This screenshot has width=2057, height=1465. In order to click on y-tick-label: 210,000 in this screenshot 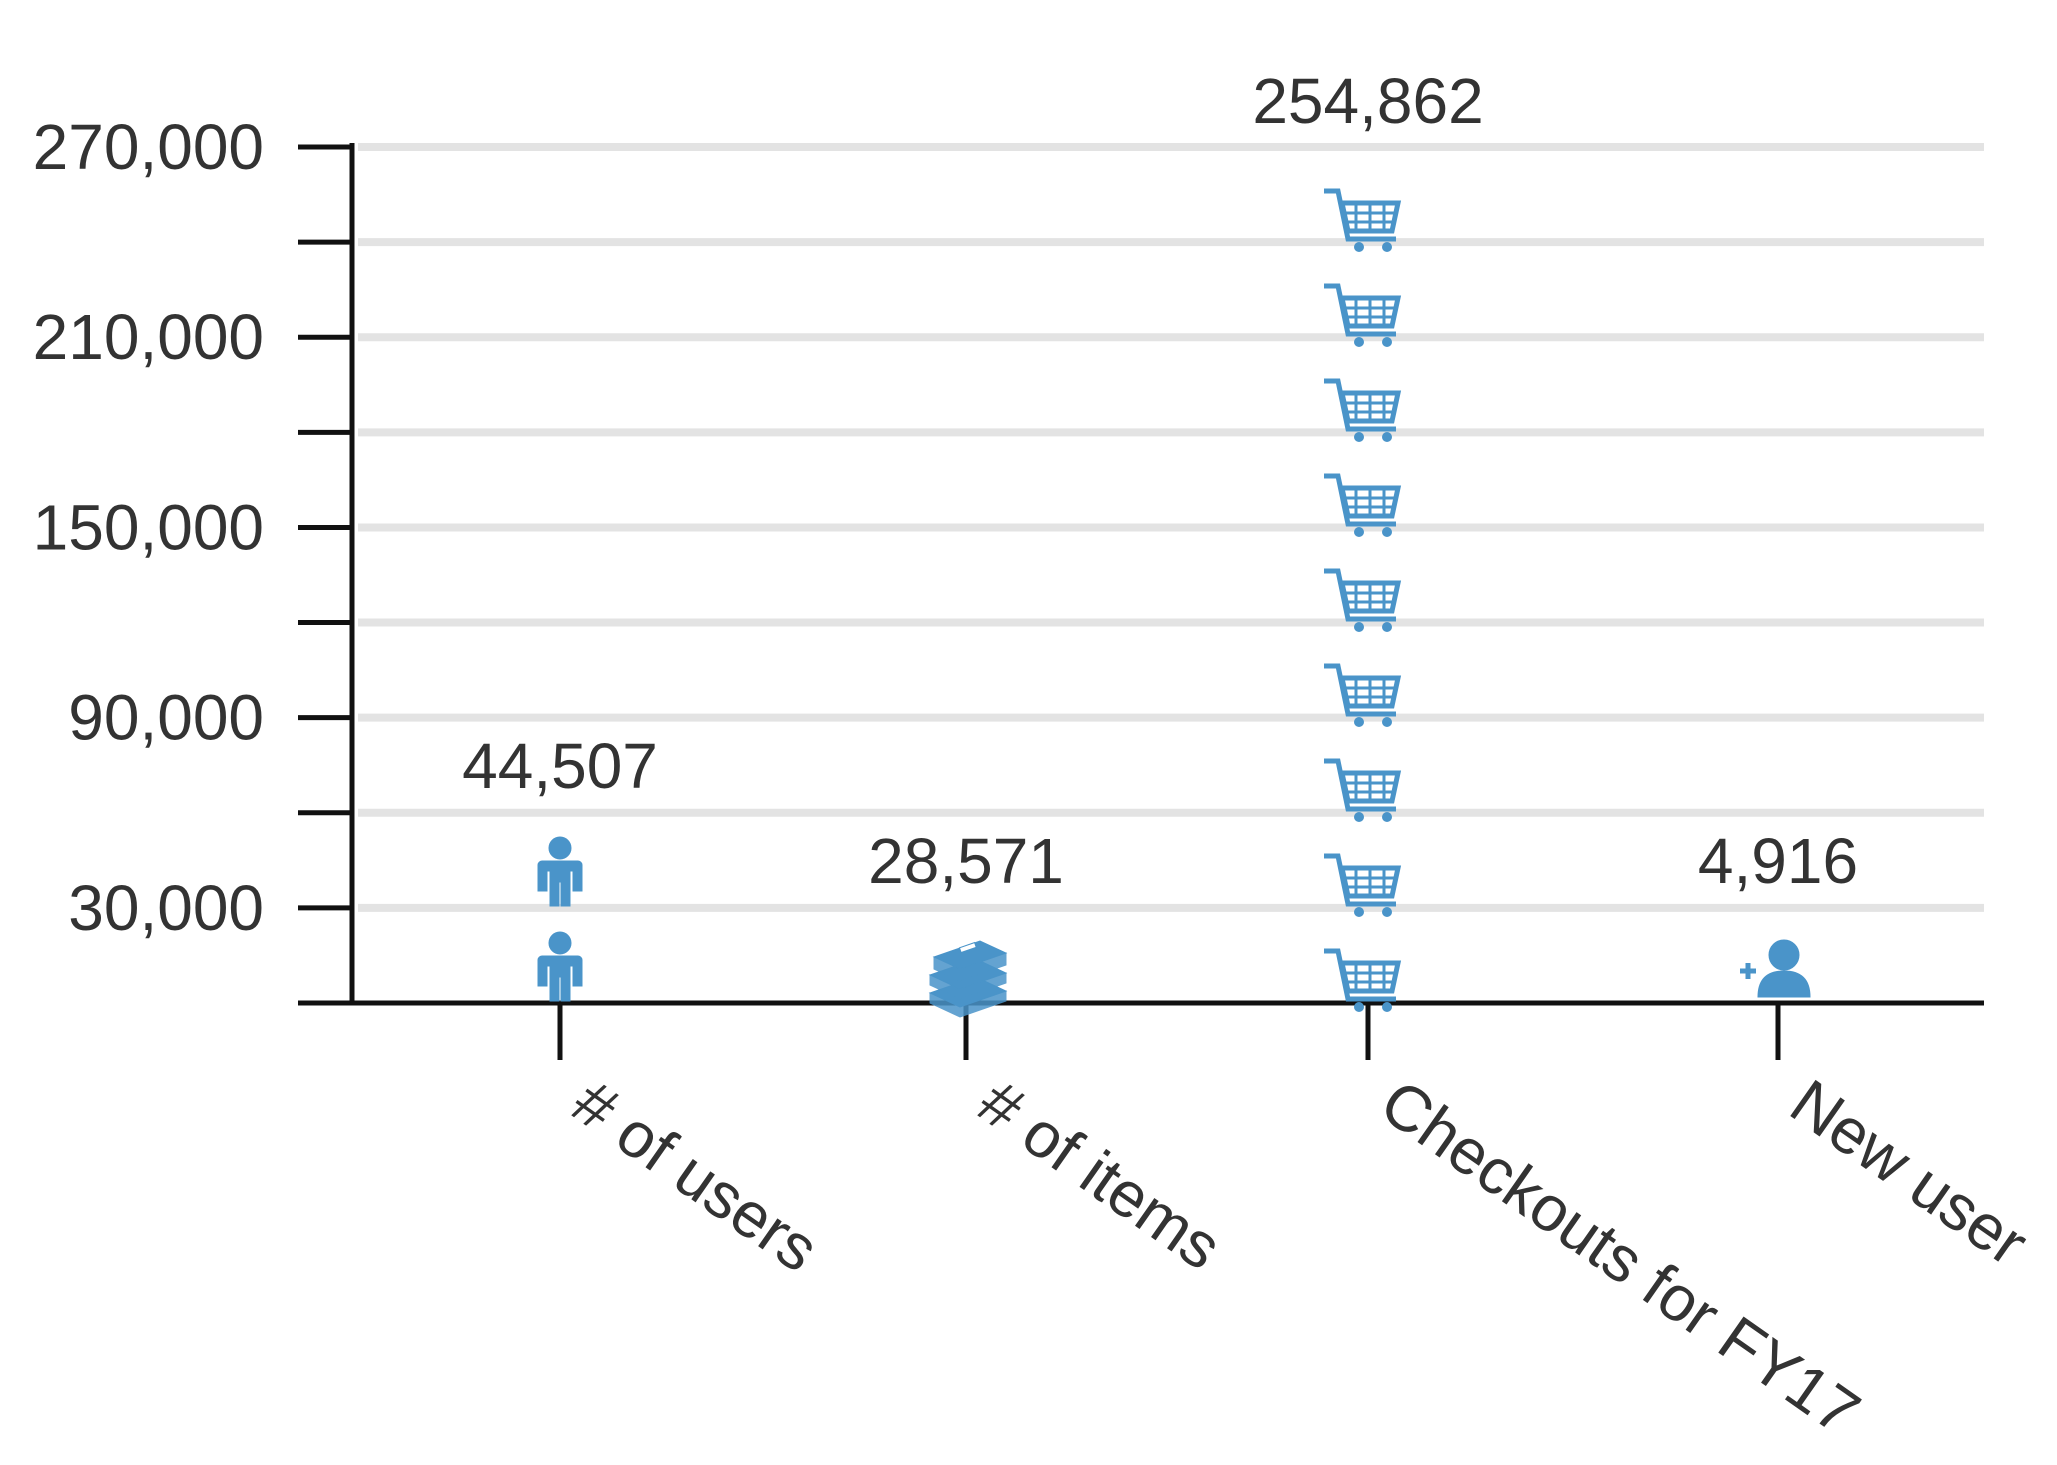, I will do `click(148, 337)`.